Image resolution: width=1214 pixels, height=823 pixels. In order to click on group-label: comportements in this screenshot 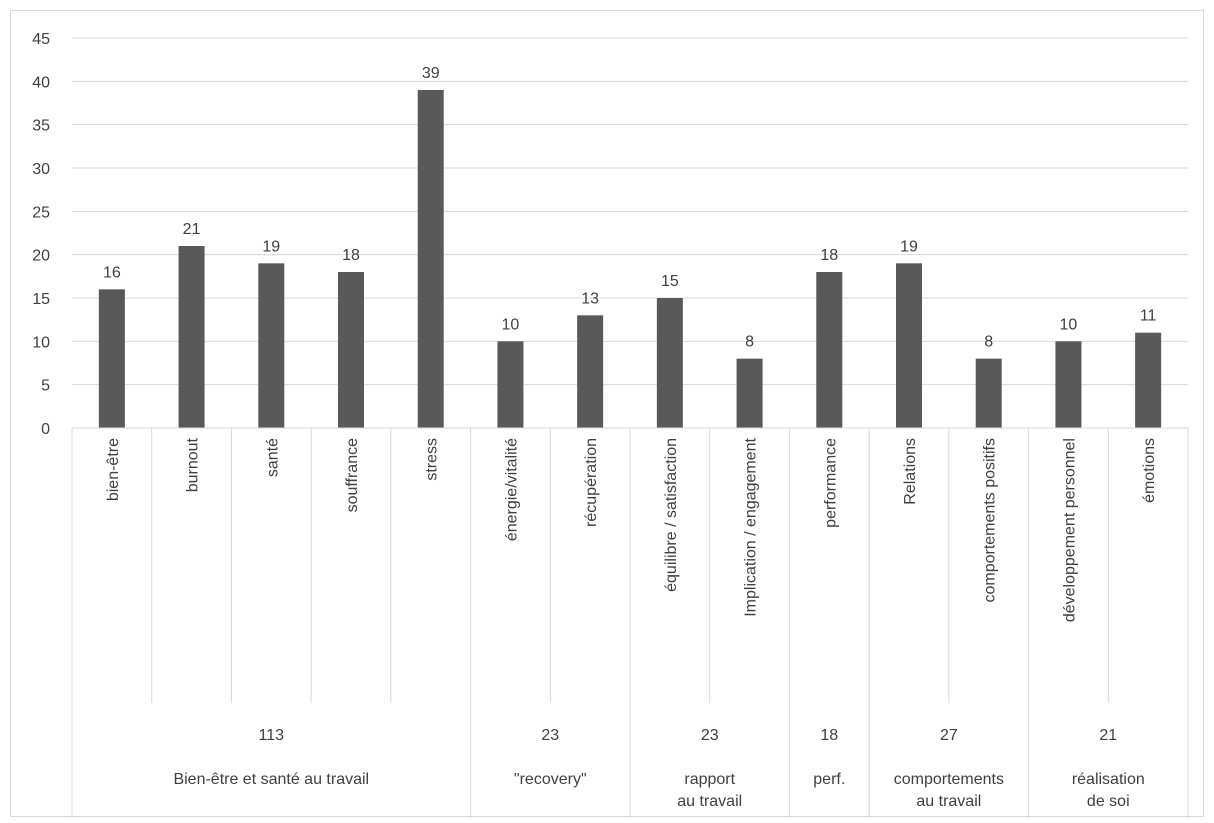, I will do `click(949, 779)`.